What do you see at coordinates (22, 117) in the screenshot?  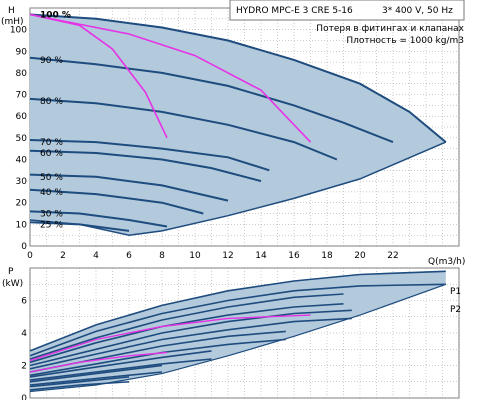 I see `y-tick-label: 60` at bounding box center [22, 117].